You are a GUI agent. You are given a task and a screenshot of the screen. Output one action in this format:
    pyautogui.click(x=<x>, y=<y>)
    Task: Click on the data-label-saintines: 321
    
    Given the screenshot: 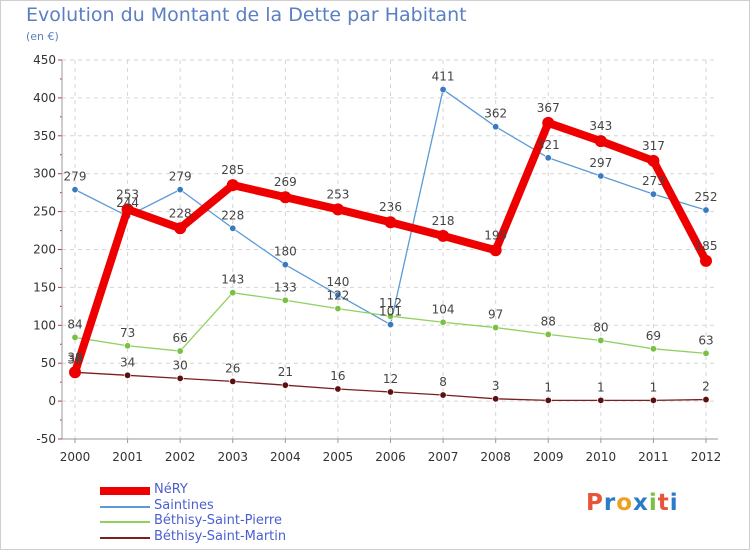 What is the action you would take?
    pyautogui.click(x=548, y=145)
    